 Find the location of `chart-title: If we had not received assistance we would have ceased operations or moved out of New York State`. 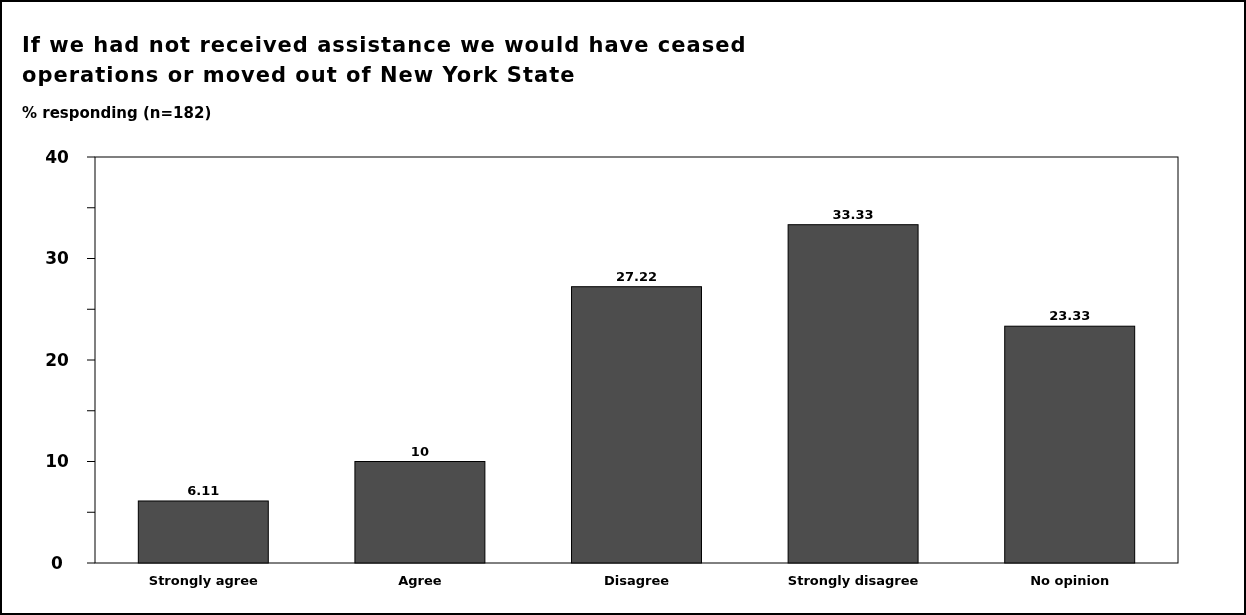

chart-title: If we had not received assistance we would have ceased operations or moved out of New York State is located at coordinates (384, 60).